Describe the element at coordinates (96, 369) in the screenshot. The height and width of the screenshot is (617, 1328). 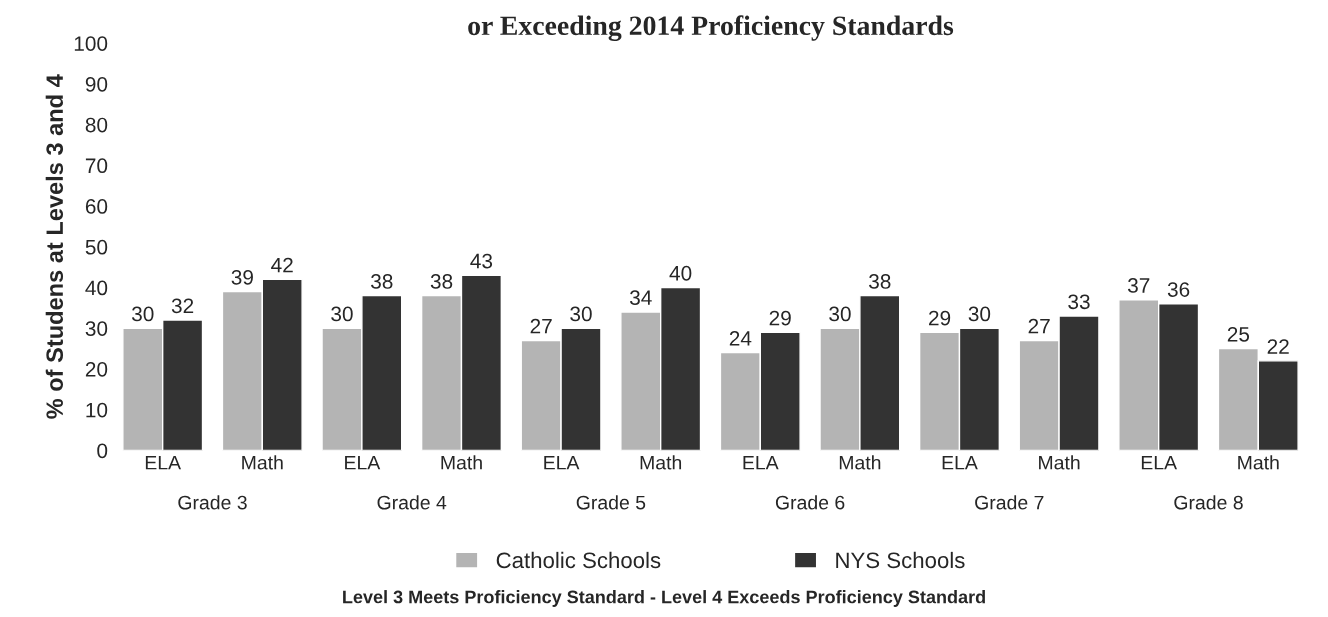
I see `y-tick-label: 20` at that location.